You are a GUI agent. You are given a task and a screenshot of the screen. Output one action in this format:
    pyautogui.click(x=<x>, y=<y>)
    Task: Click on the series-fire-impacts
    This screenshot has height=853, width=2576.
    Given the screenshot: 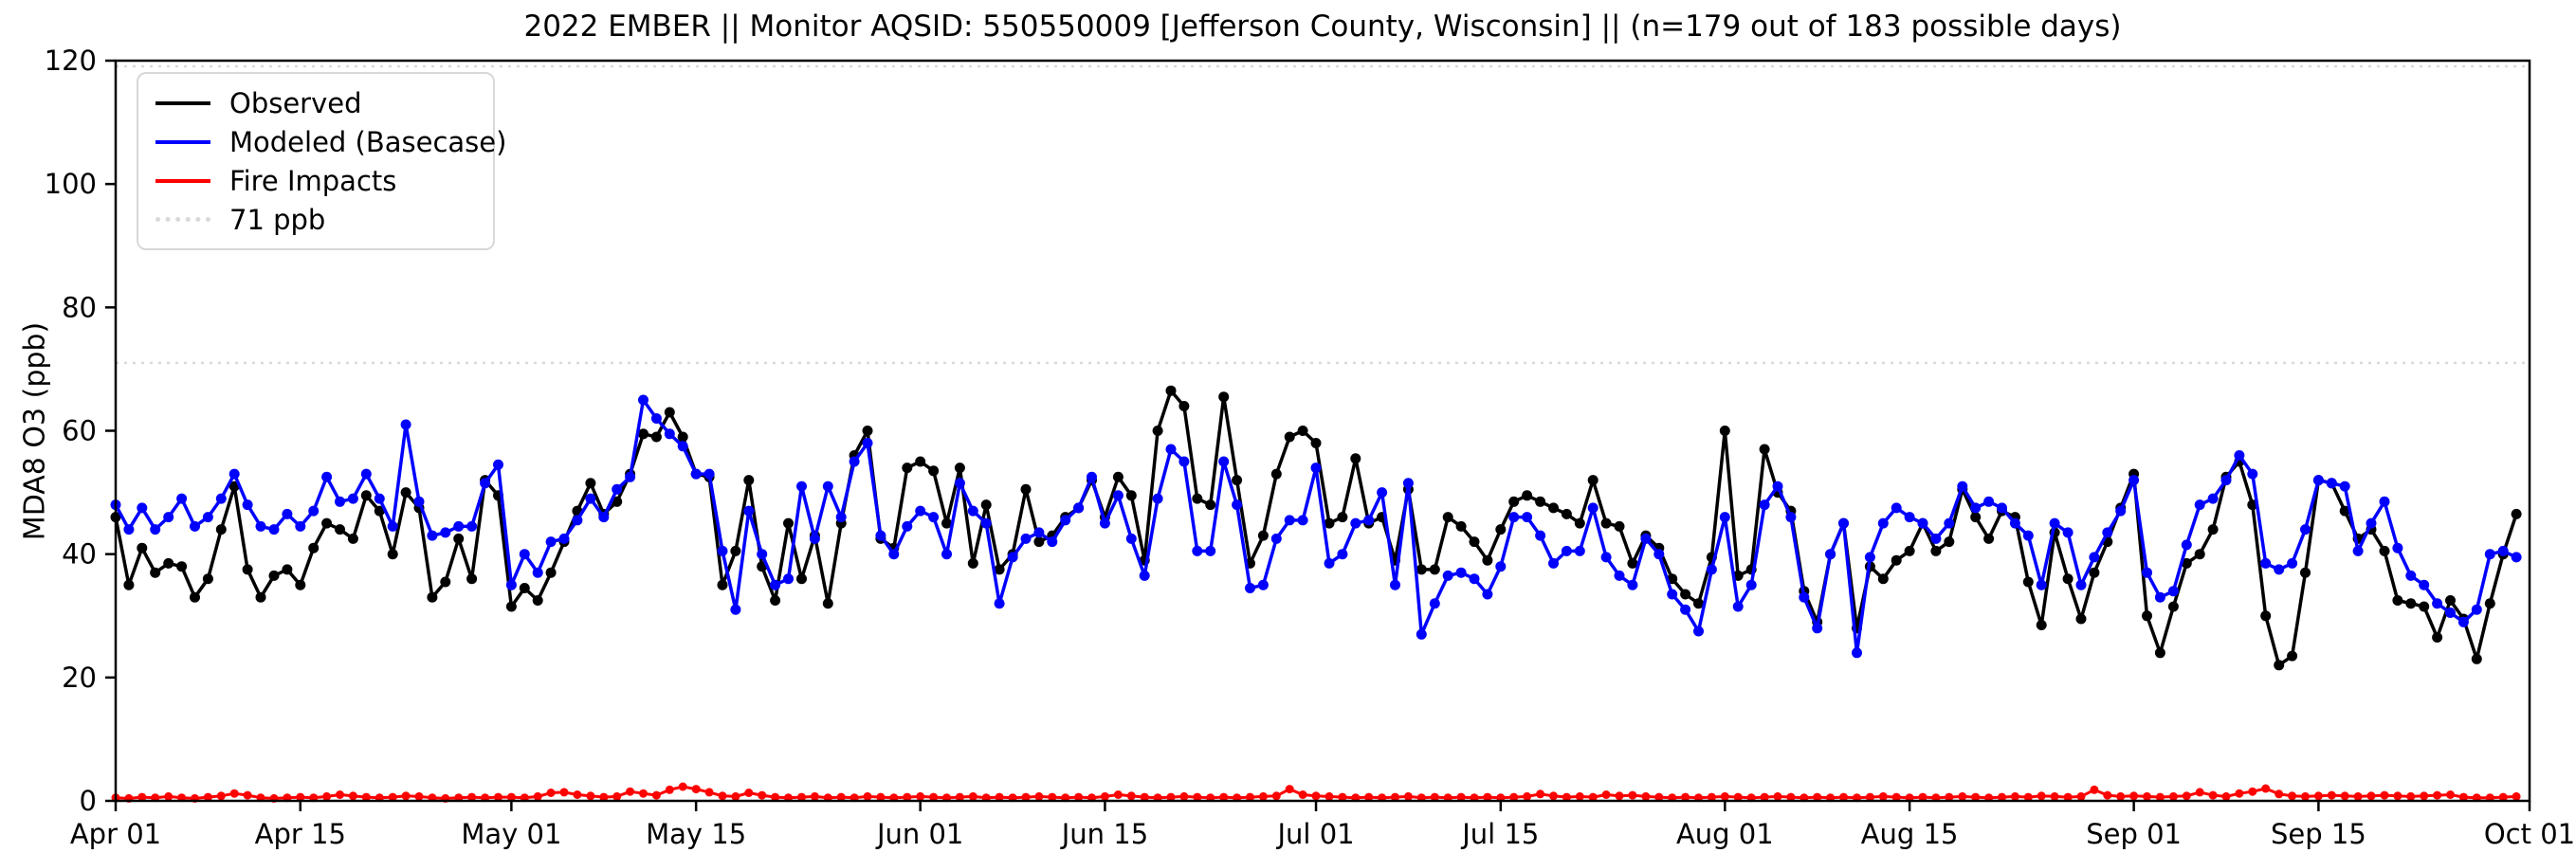 What is the action you would take?
    pyautogui.click(x=1316, y=792)
    